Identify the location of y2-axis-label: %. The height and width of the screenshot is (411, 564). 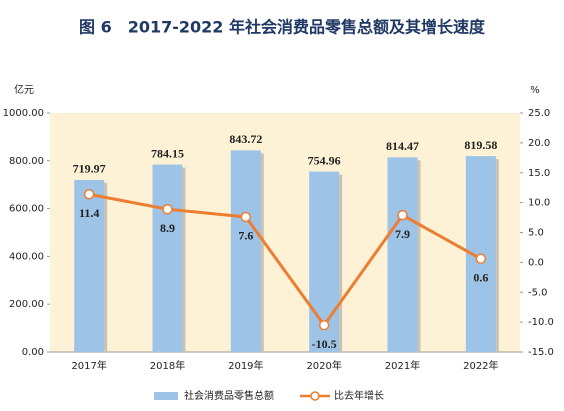
(535, 90).